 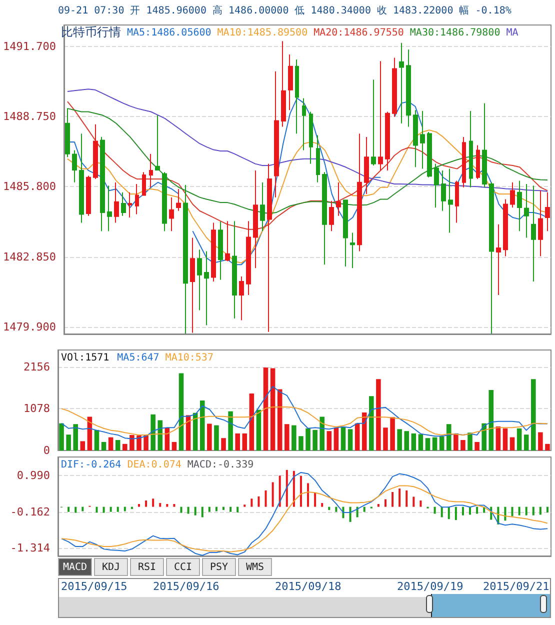 I want to click on text: 09-21 07:30 开 1485.96000 高 1486.00000 低 1480.34000 收 1483.22000 幅 -0.18%, so click(x=285, y=10).